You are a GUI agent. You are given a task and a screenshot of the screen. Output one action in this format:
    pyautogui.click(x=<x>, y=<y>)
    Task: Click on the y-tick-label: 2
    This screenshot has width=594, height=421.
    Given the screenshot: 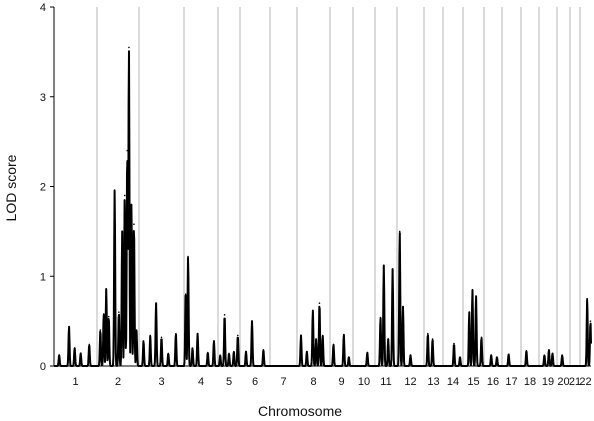 What is the action you would take?
    pyautogui.click(x=43, y=188)
    